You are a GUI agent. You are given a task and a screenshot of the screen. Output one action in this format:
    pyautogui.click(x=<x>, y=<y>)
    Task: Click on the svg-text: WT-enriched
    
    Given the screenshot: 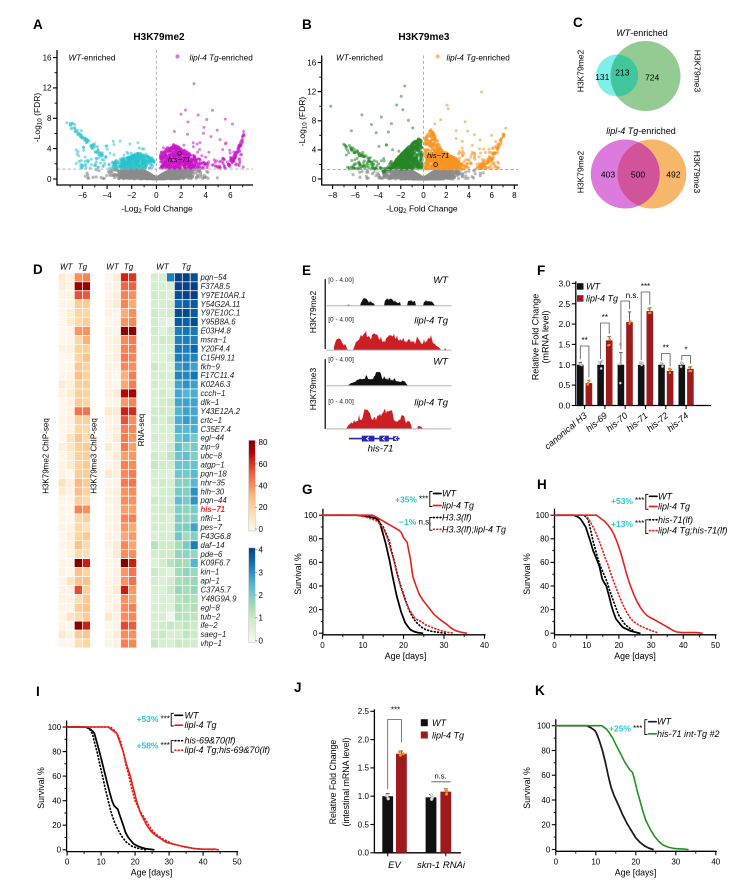 What is the action you would take?
    pyautogui.click(x=92, y=57)
    